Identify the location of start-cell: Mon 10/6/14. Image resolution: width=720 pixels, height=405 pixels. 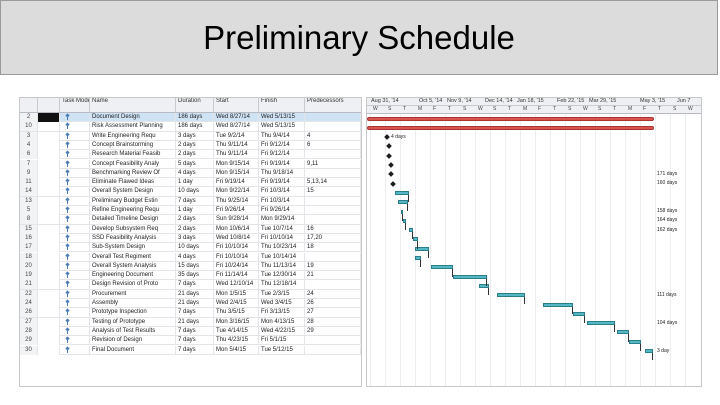
(236, 229).